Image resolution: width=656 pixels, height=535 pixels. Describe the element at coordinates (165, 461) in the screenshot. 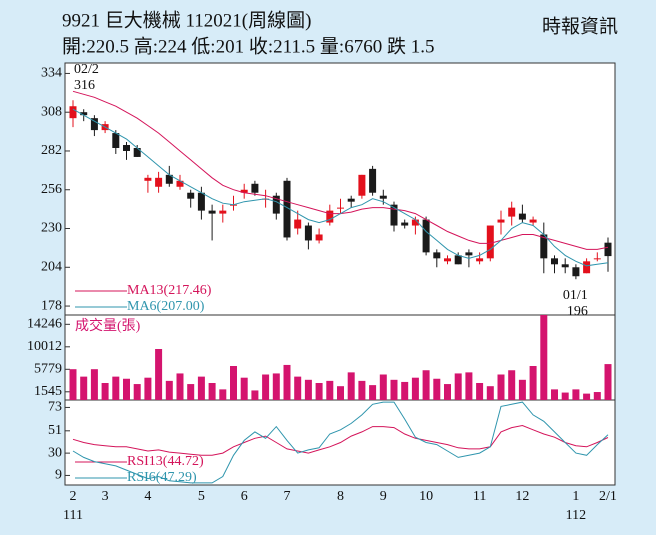

I see `legend-label: RSI13(44.72)` at that location.